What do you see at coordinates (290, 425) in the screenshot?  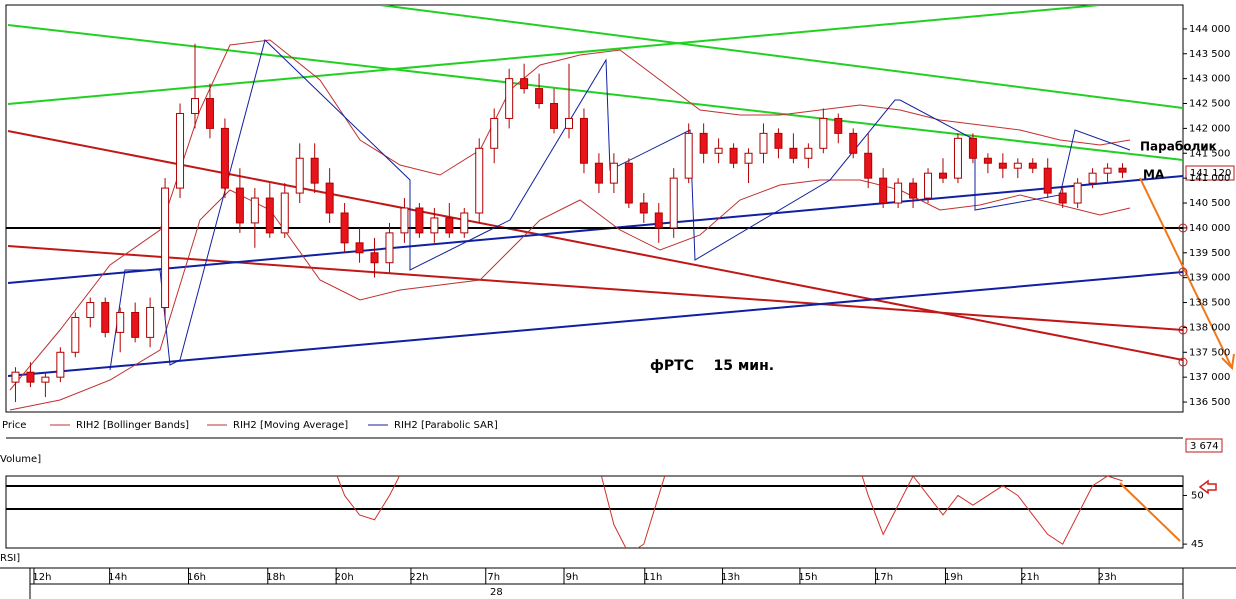 I see `legend-entry: RIH2 [Moving Average]` at bounding box center [290, 425].